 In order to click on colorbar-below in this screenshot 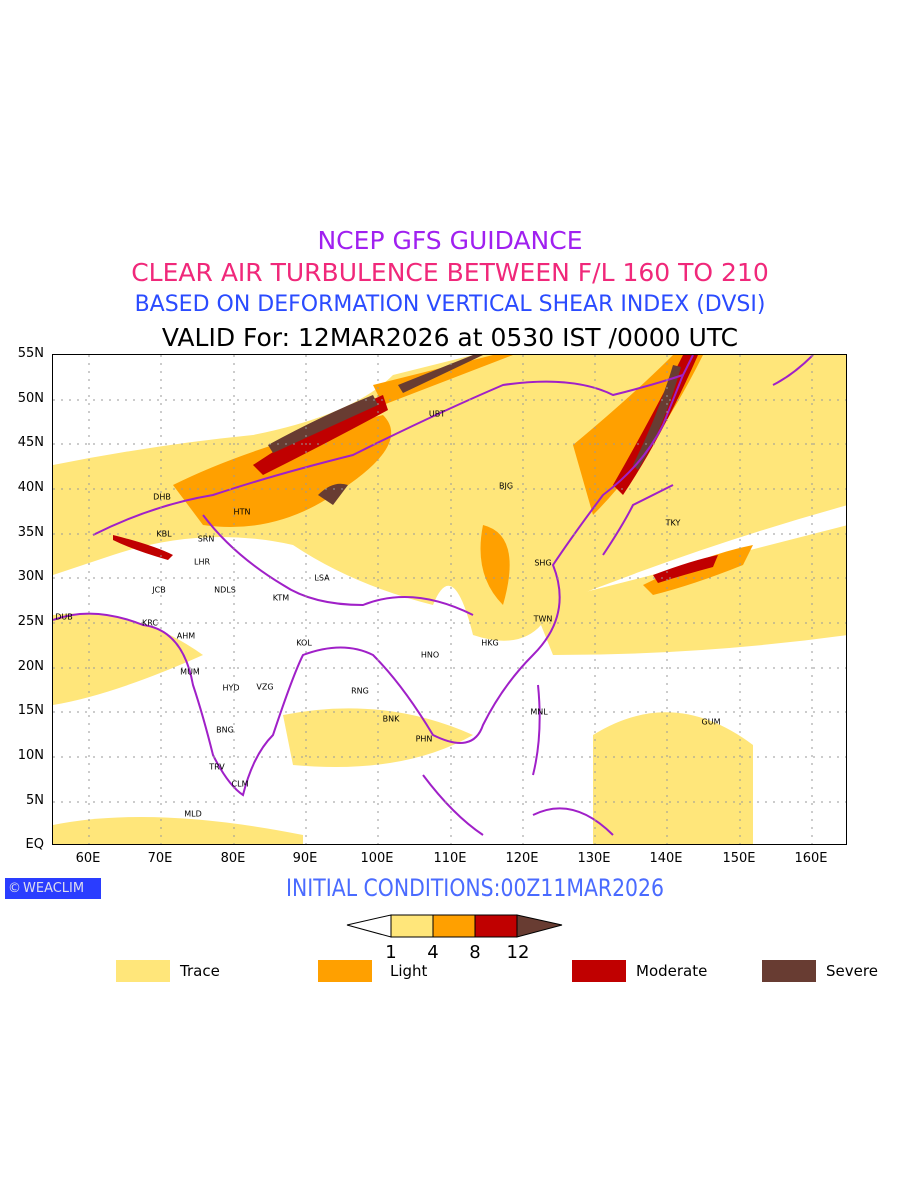, I will do `click(369, 926)`.